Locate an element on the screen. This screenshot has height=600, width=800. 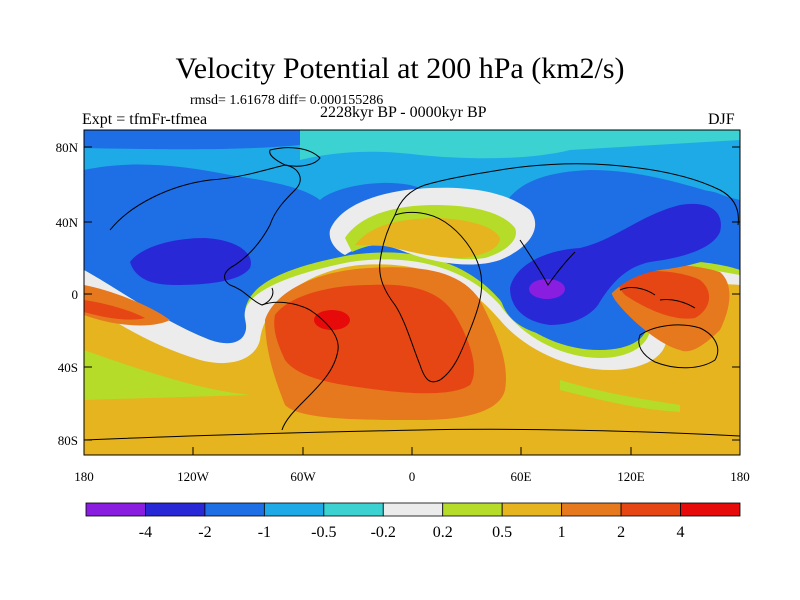
coast-maritime-continent is located at coordinates (657, 298).